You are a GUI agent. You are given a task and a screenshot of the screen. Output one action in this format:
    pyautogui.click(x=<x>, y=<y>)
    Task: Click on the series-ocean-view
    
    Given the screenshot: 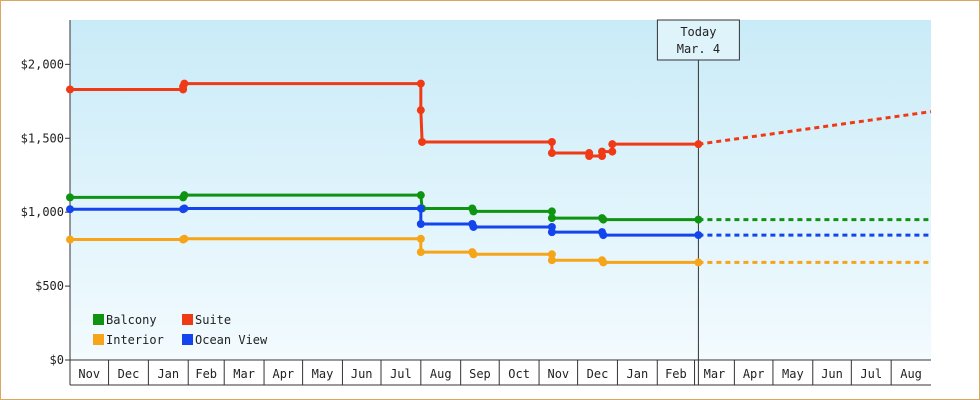 What is the action you would take?
    pyautogui.click(x=498, y=222)
    